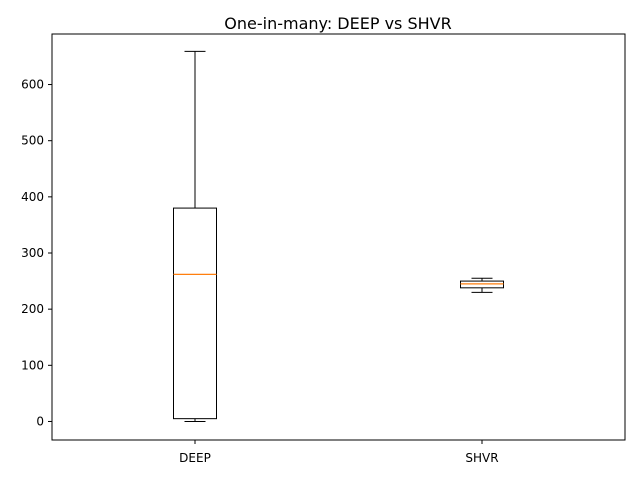  Describe the element at coordinates (195, 313) in the screenshot. I see `iqr-box` at that location.